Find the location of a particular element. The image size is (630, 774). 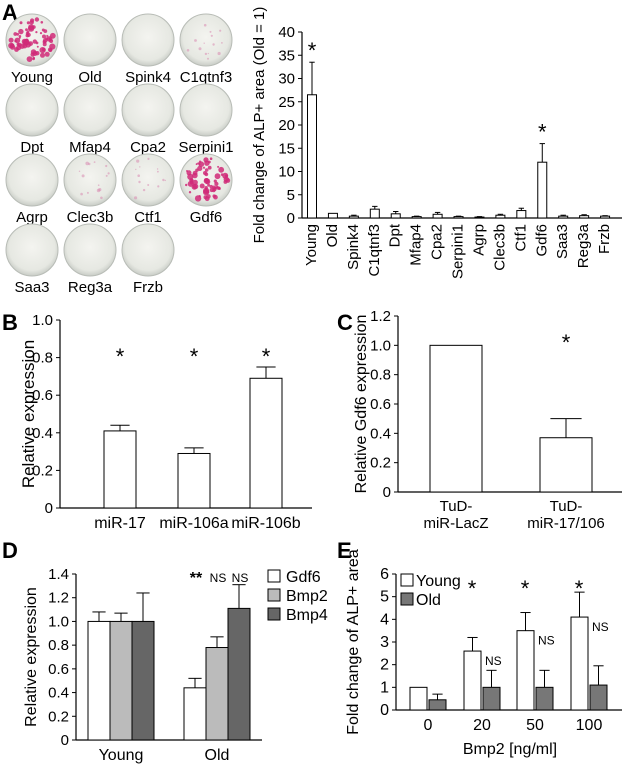

culture-dish-clec3b: Clec3b is located at coordinates (90, 189).